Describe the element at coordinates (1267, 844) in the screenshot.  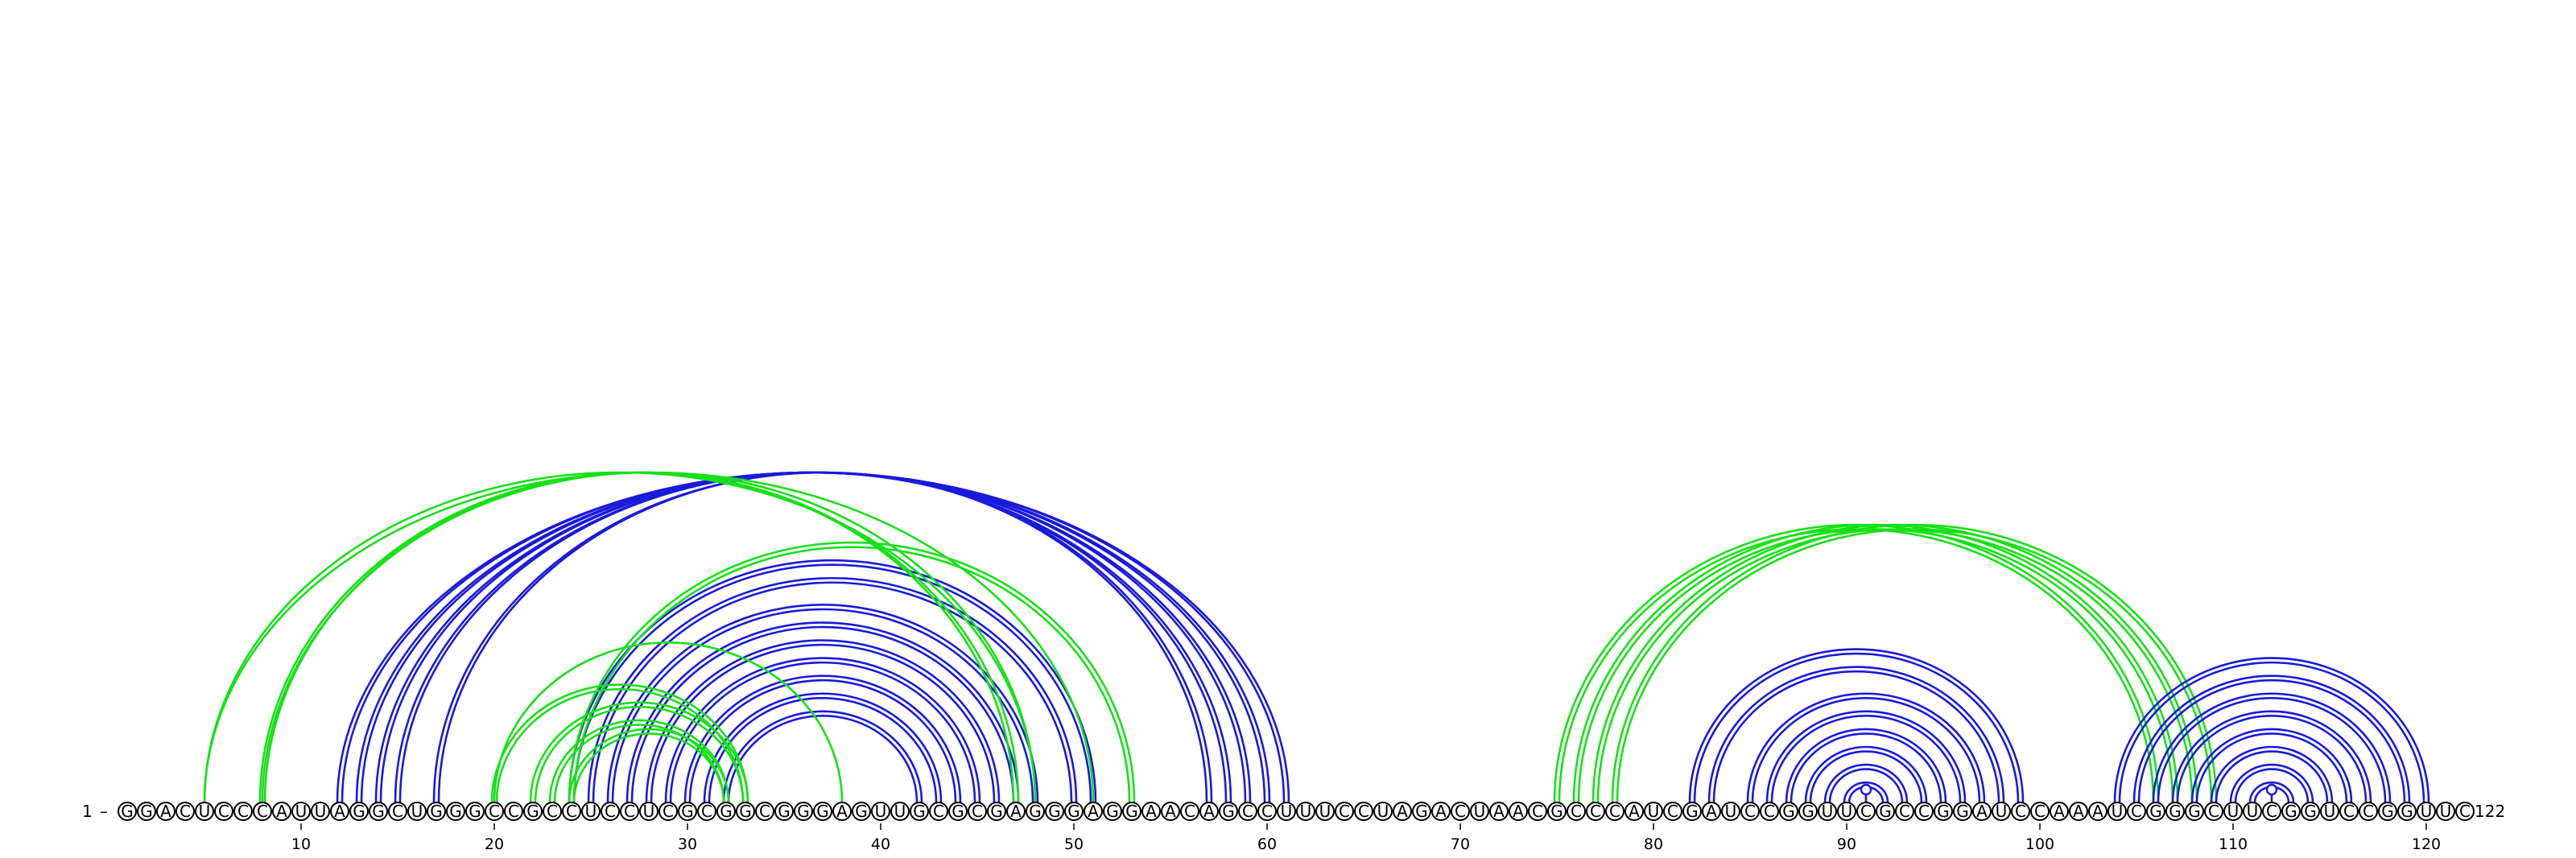
I see `tick-label: 60` at that location.